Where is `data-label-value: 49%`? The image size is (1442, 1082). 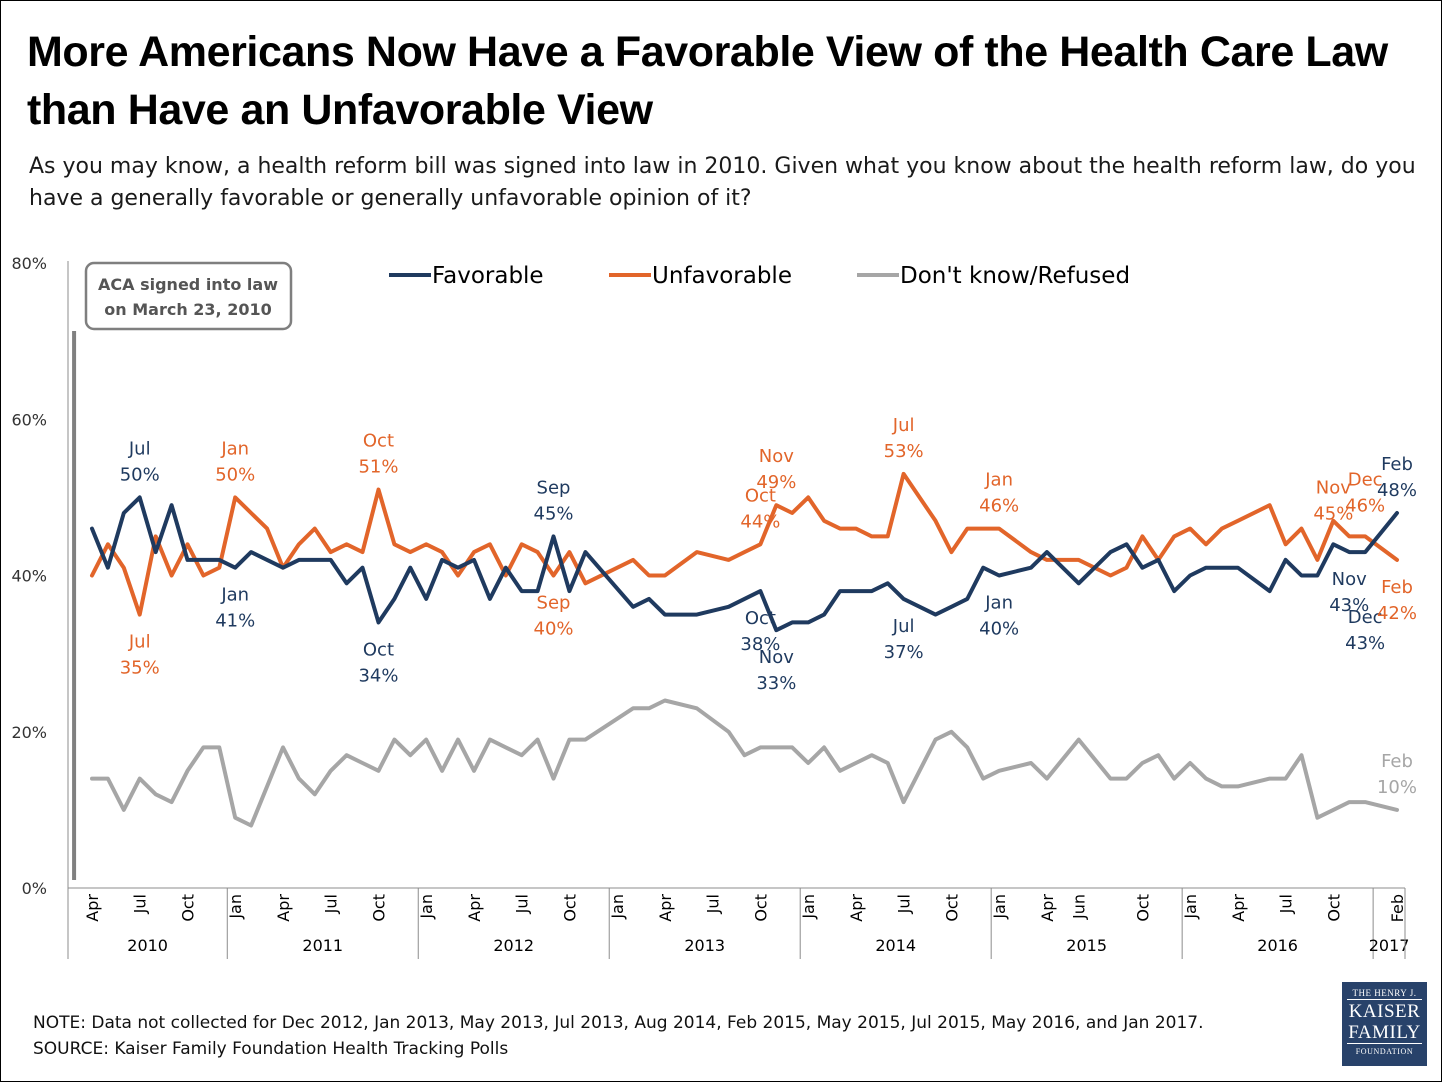 data-label-value: 49% is located at coordinates (776, 482).